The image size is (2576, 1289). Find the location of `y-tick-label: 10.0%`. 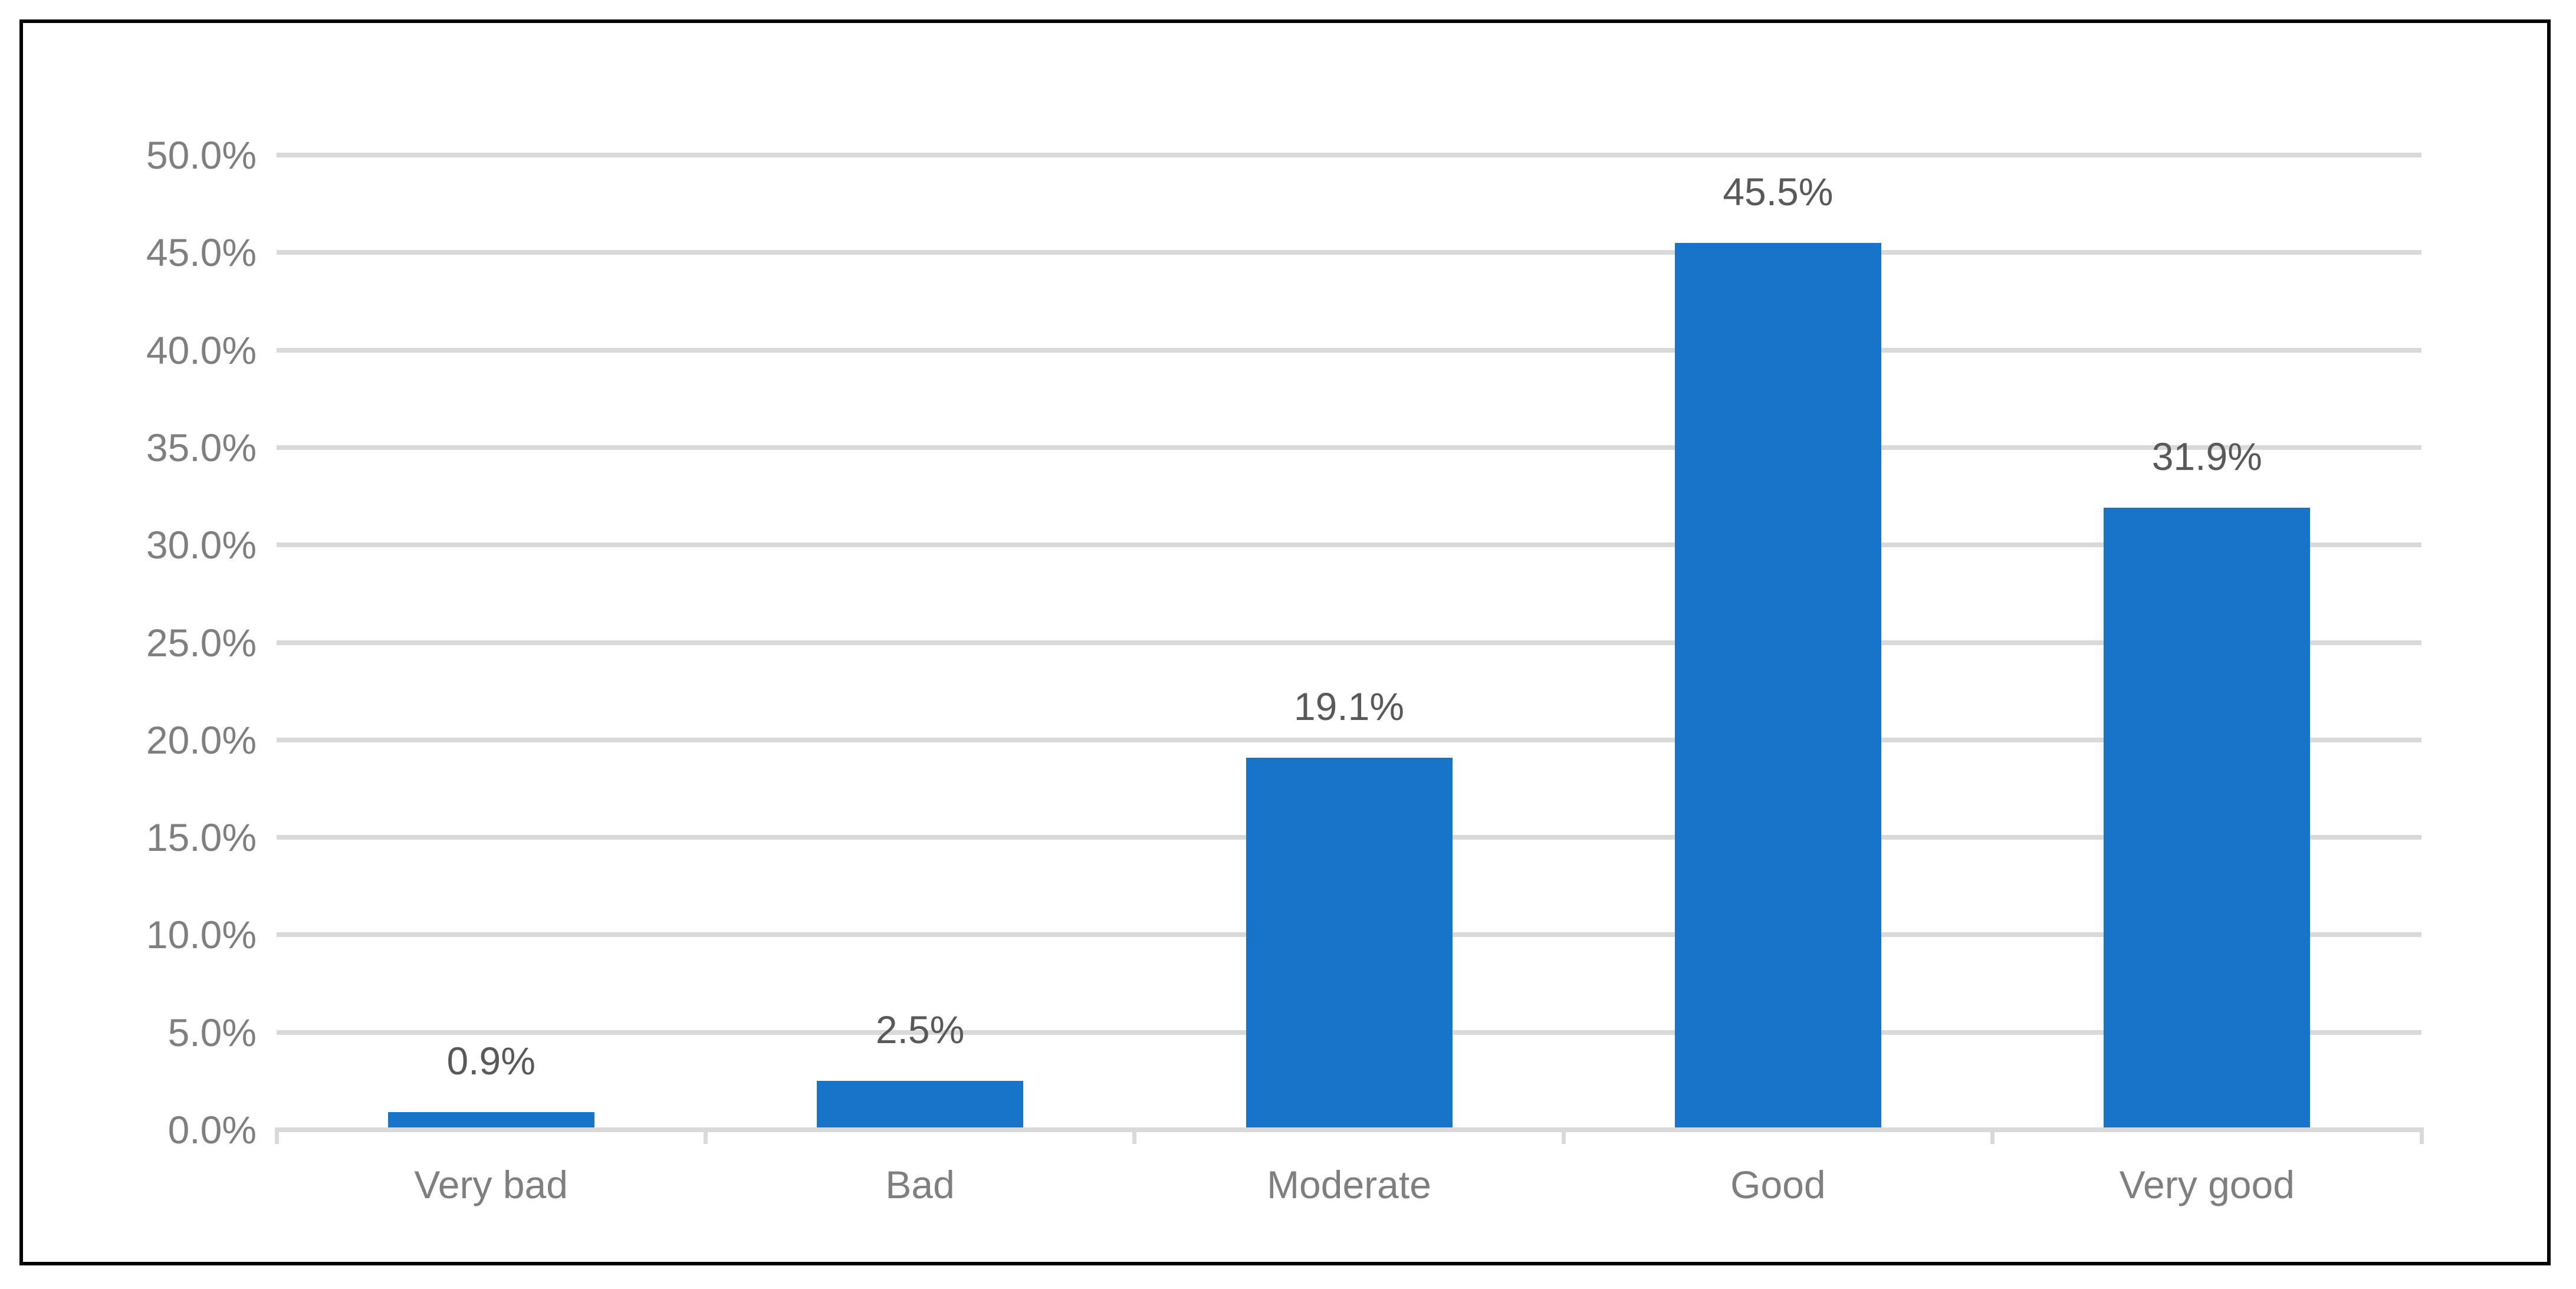

y-tick-label: 10.0% is located at coordinates (201, 935).